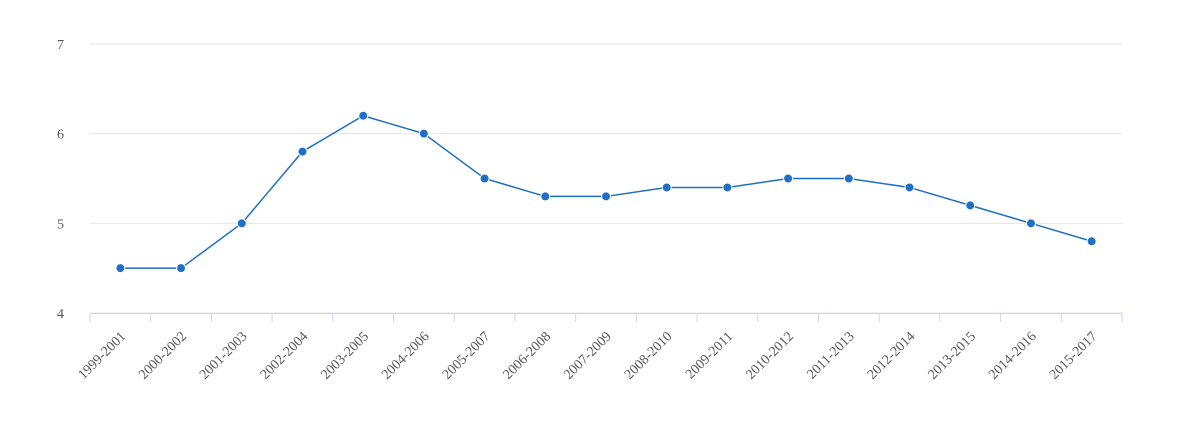 This screenshot has width=1196, height=423. What do you see at coordinates (831, 355) in the screenshot?
I see `x-tick-label: 2011-2013` at bounding box center [831, 355].